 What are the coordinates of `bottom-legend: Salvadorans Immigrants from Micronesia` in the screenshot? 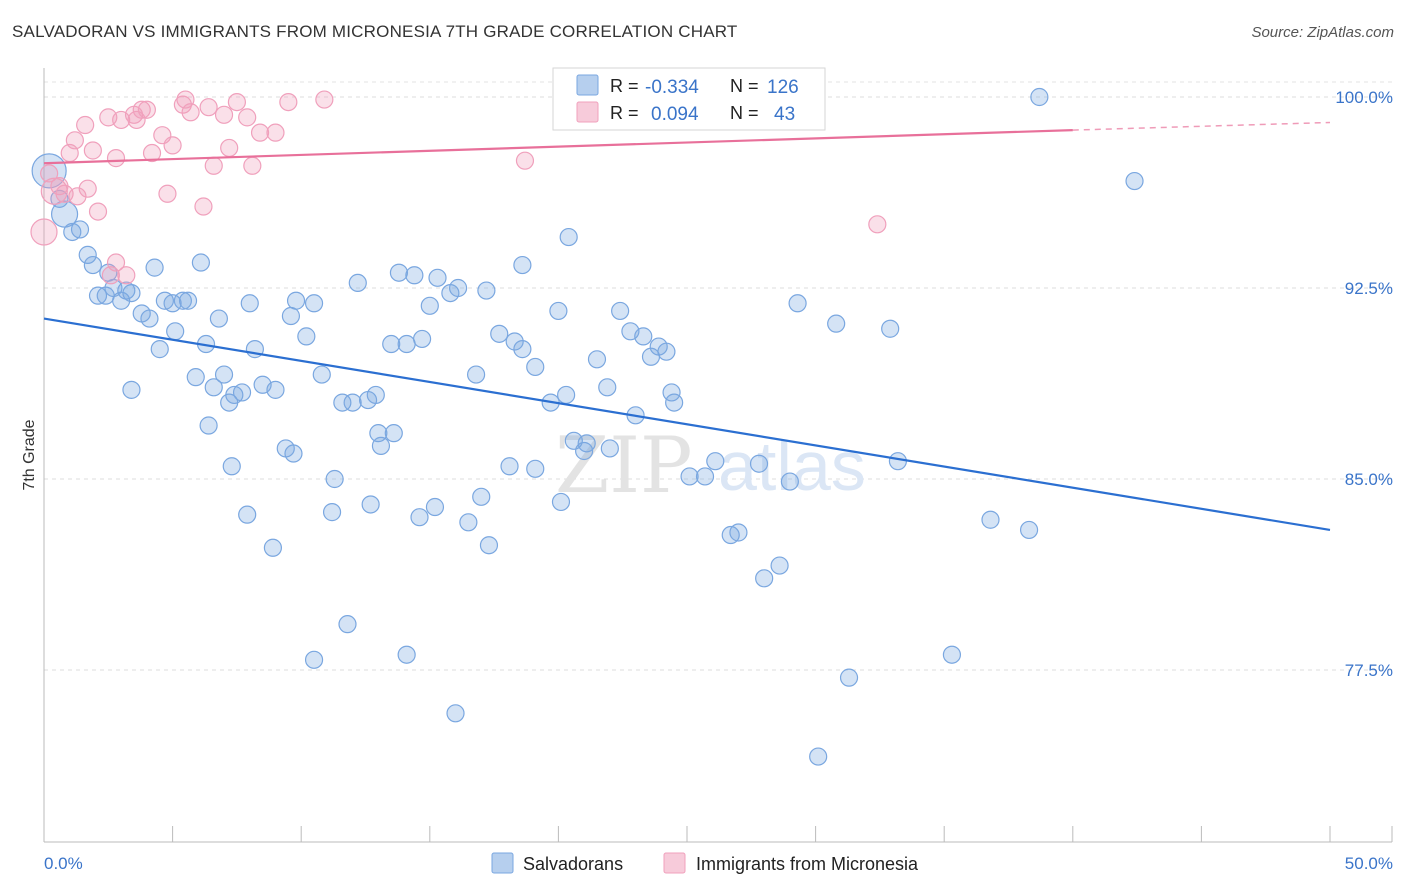 It's located at (705, 863).